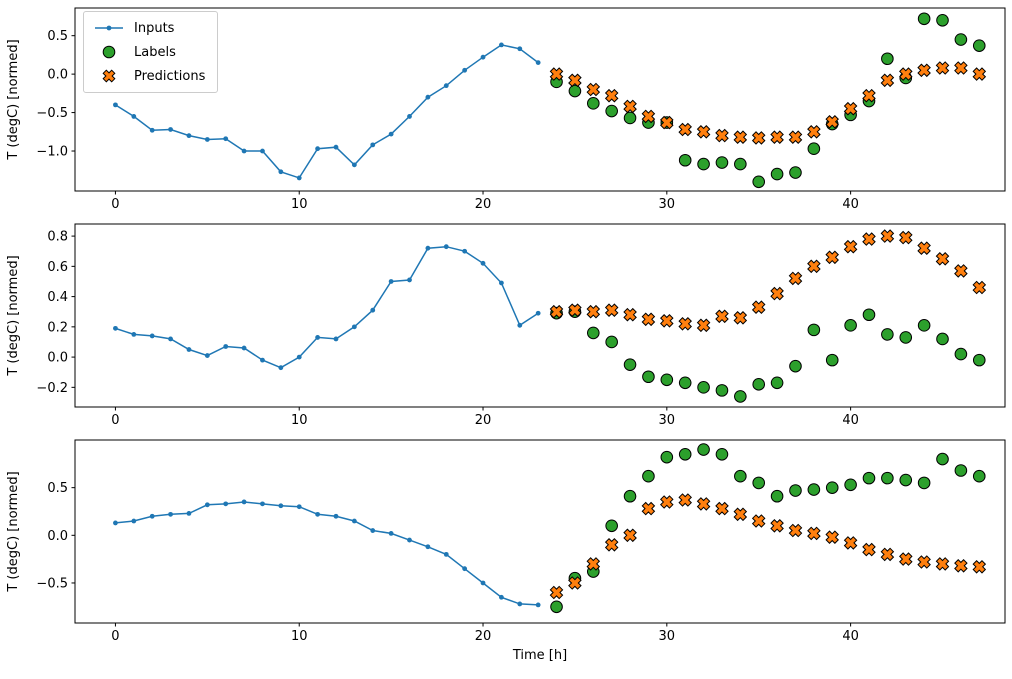  What do you see at coordinates (52, 388) in the screenshot?
I see `y-tick-label: −0.2` at bounding box center [52, 388].